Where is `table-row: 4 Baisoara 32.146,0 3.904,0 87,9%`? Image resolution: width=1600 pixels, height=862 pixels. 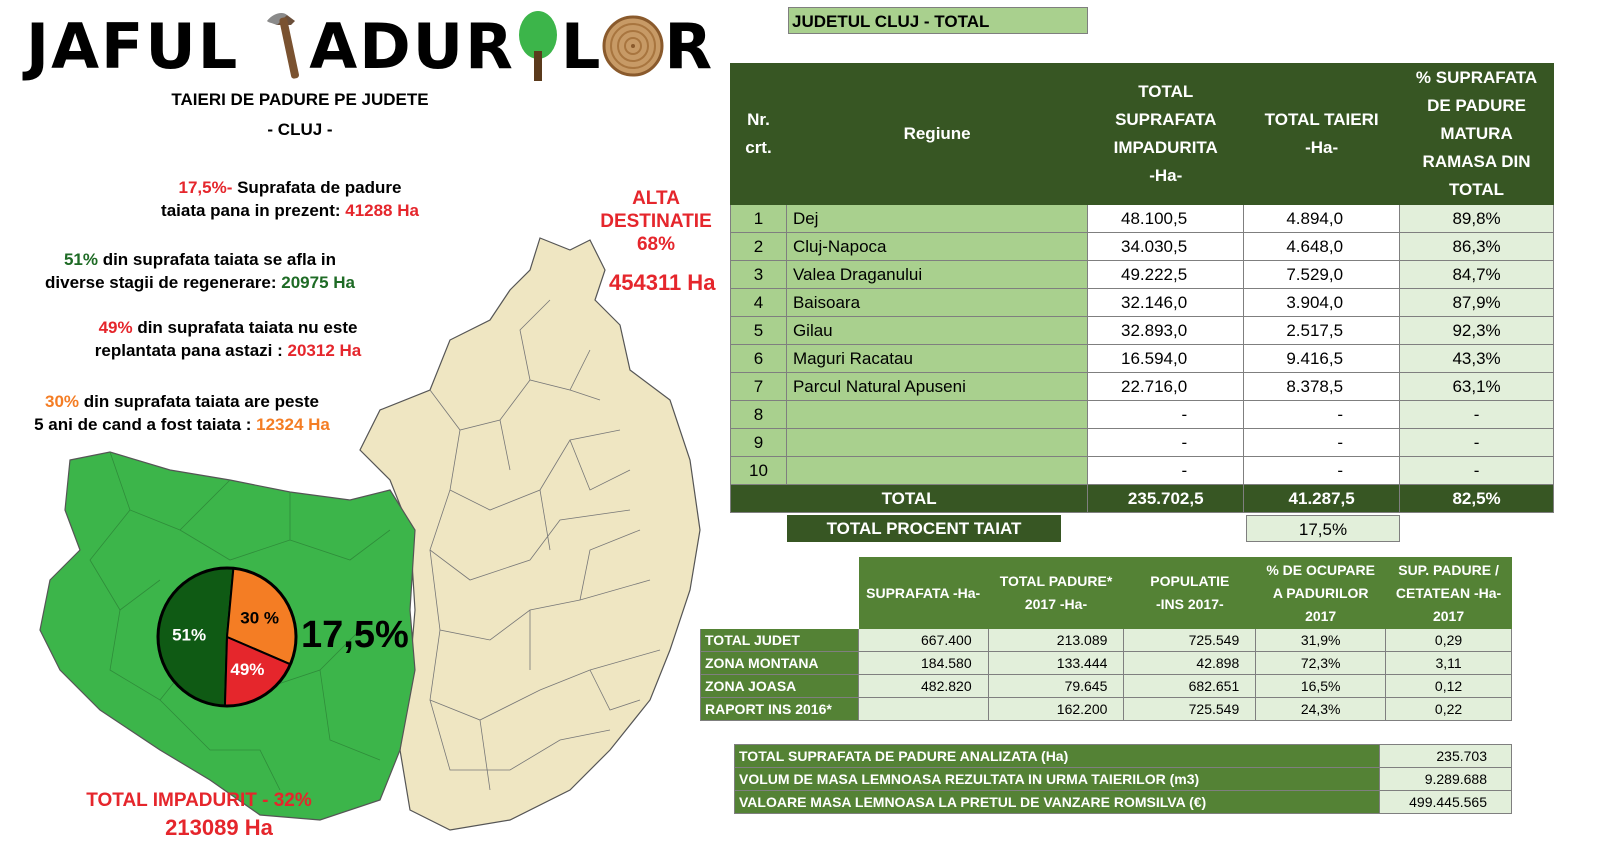
table-row: 4 Baisoara 32.146,0 3.904,0 87,9% is located at coordinates (1142, 302).